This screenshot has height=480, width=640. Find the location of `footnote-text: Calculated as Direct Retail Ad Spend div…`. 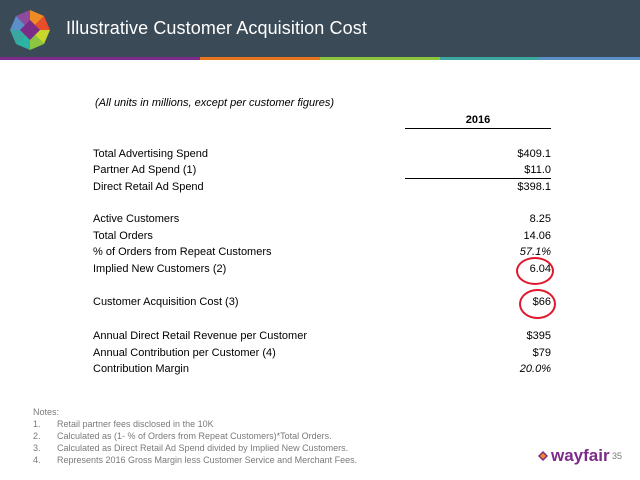

footnote-text: Calculated as Direct Retail Ad Spend div… is located at coordinates (203, 448).